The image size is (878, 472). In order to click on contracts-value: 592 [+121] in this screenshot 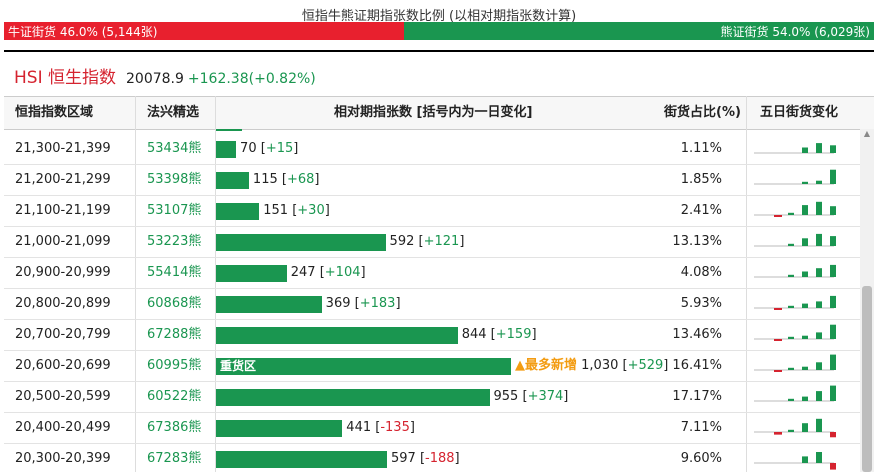, I will do `click(427, 241)`.